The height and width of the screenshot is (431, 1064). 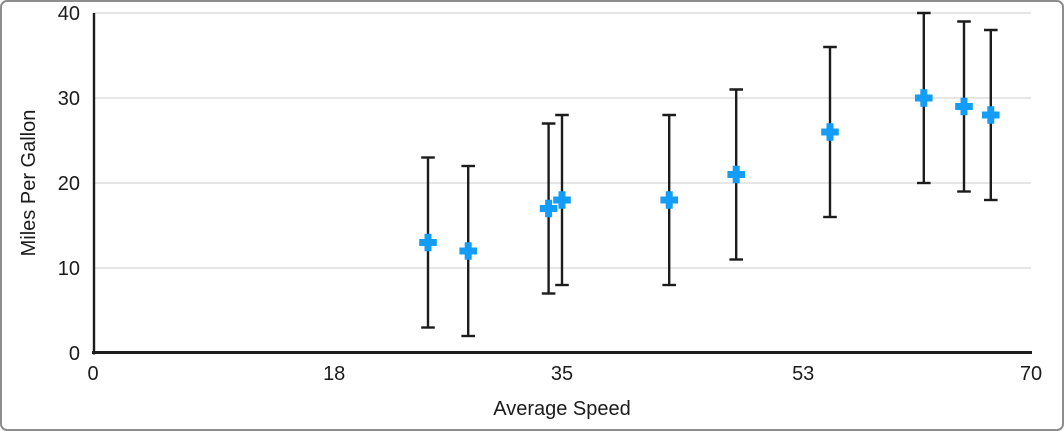 I want to click on x-tick-label: 53, so click(x=803, y=374).